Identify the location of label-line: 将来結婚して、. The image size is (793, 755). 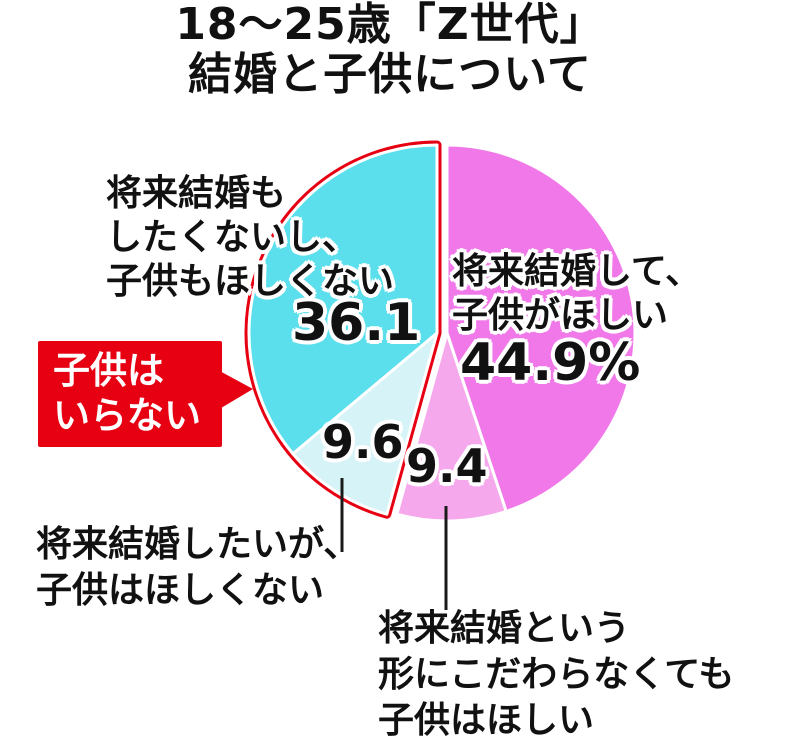
(577, 271).